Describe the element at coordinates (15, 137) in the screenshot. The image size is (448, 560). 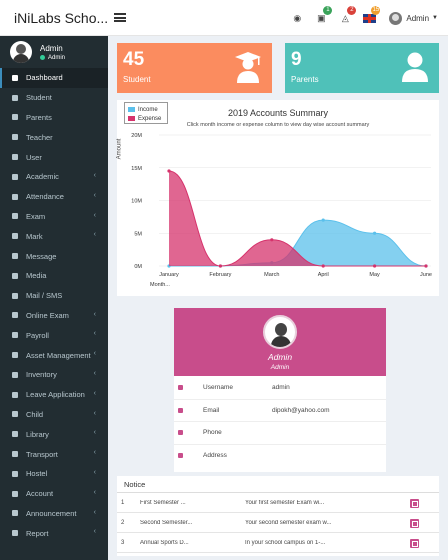
I see `user-icon` at that location.